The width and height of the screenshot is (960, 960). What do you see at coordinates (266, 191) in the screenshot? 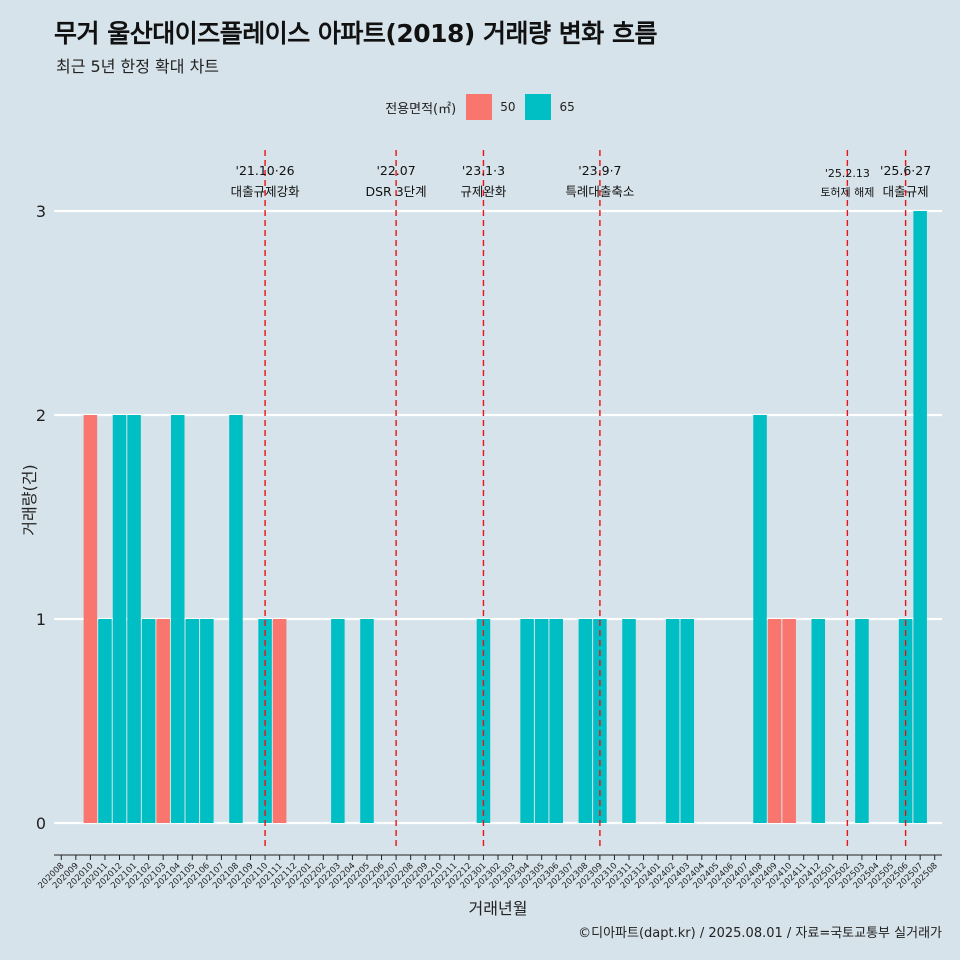
I see `event-name-label: 대출규제강화` at bounding box center [266, 191].